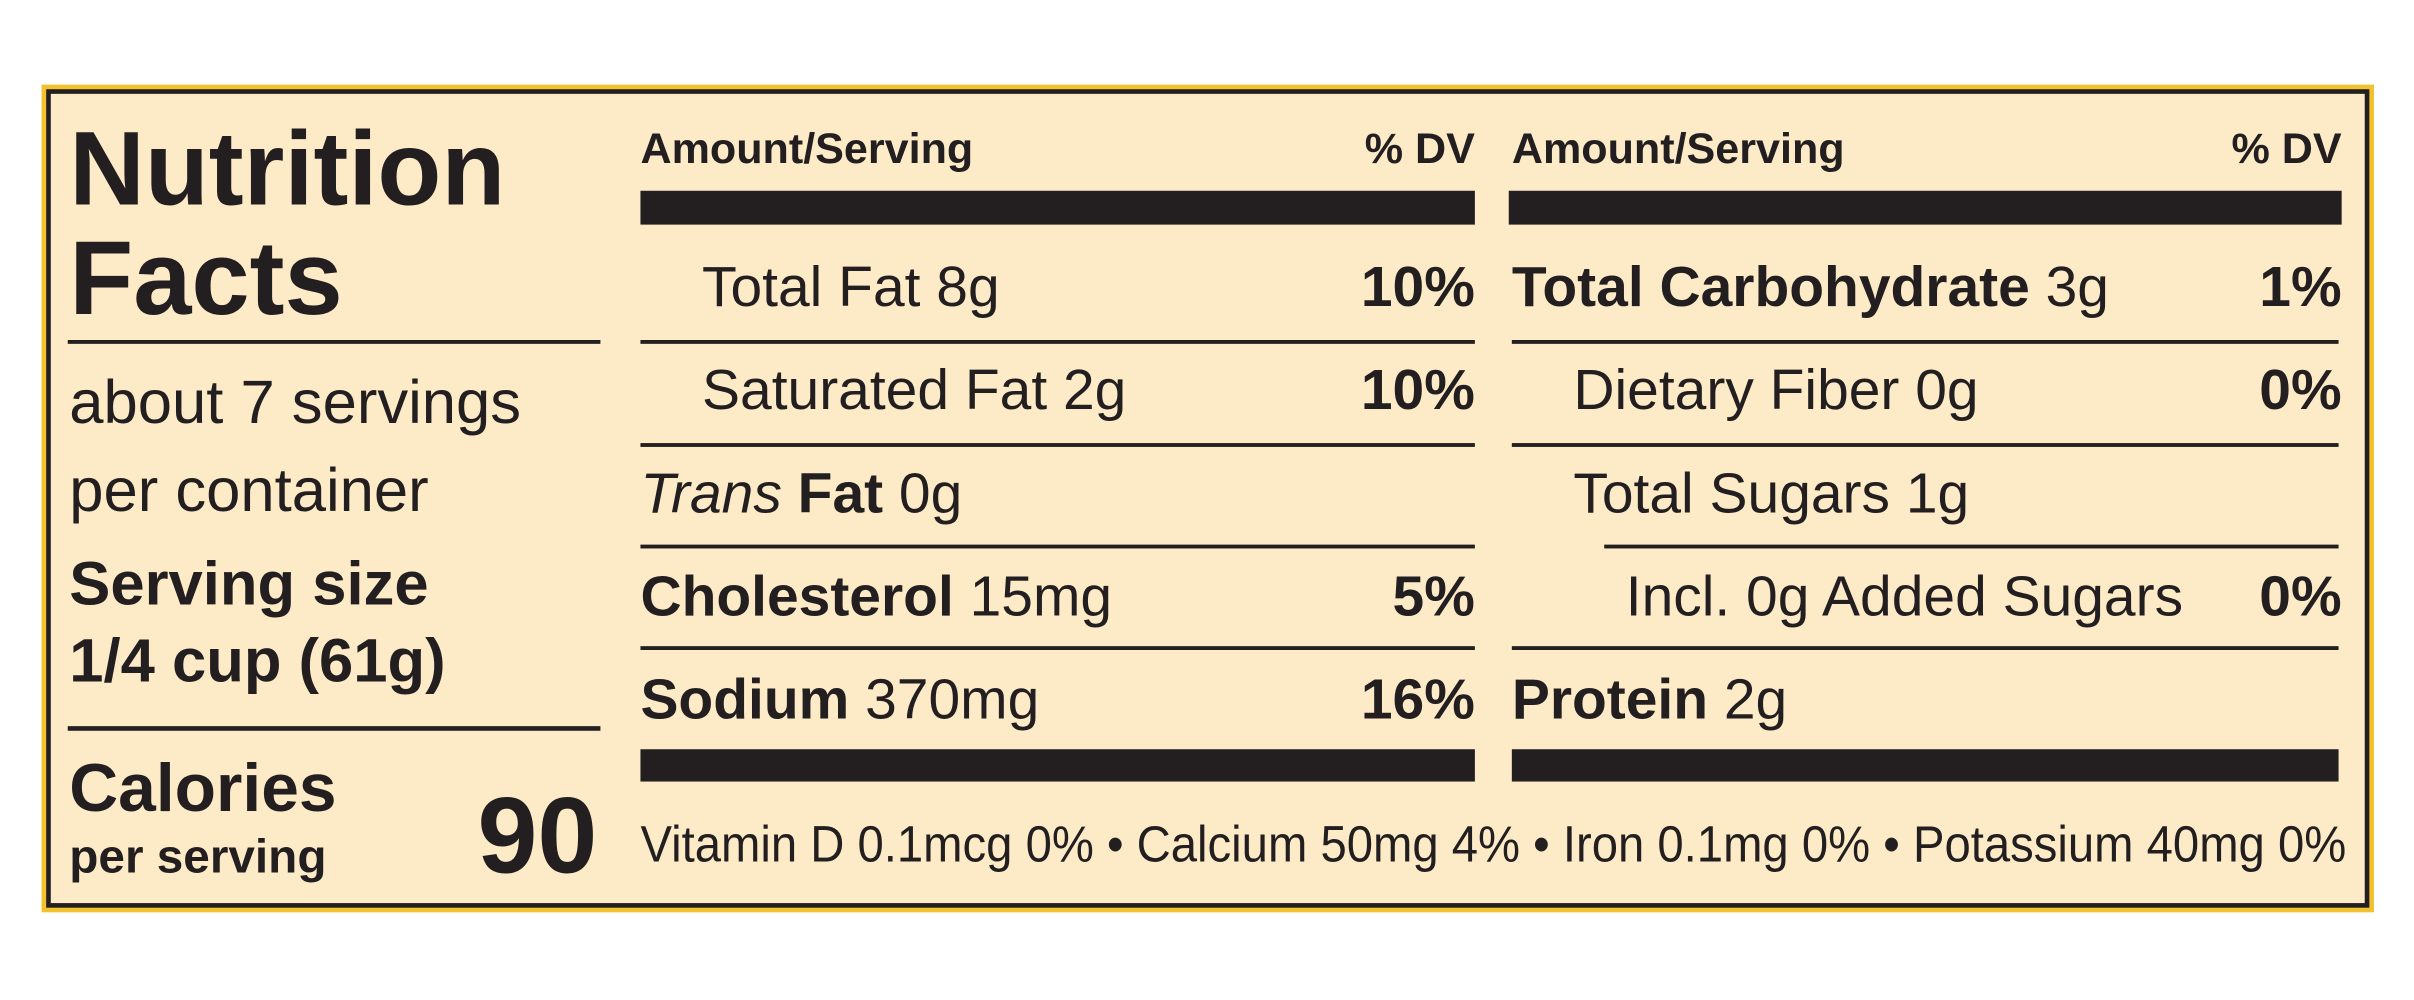 Image resolution: width=2414 pixels, height=1000 pixels. Describe the element at coordinates (874, 390) in the screenshot. I see `nutrient-name: Saturated Fat` at that location.